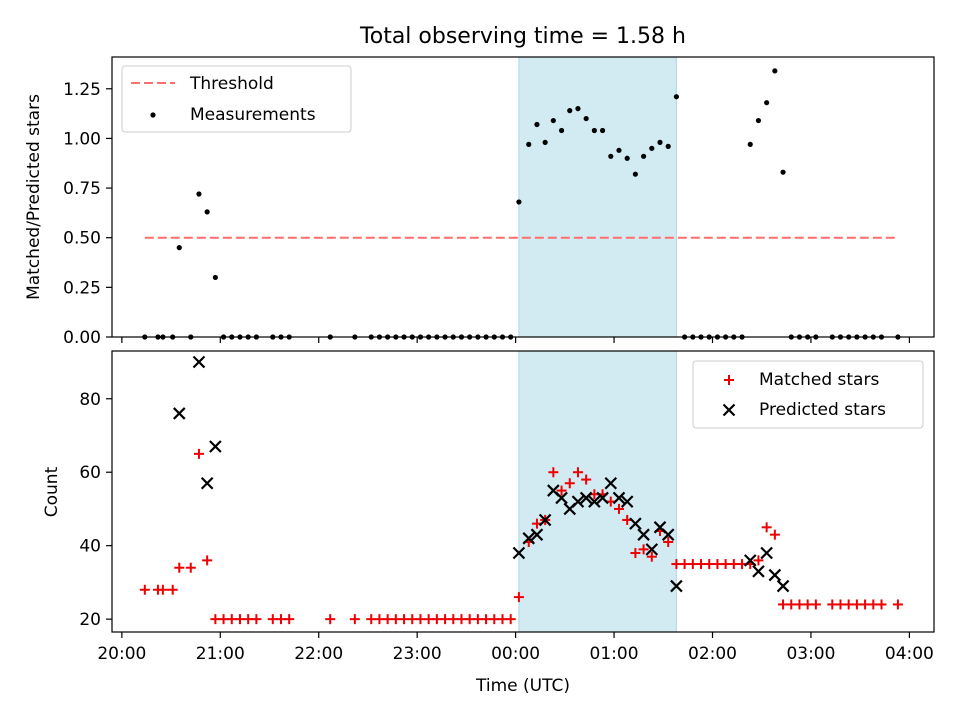 This screenshot has width=960, height=720. What do you see at coordinates (90, 400) in the screenshot?
I see `y-tick-label: 80` at bounding box center [90, 400].